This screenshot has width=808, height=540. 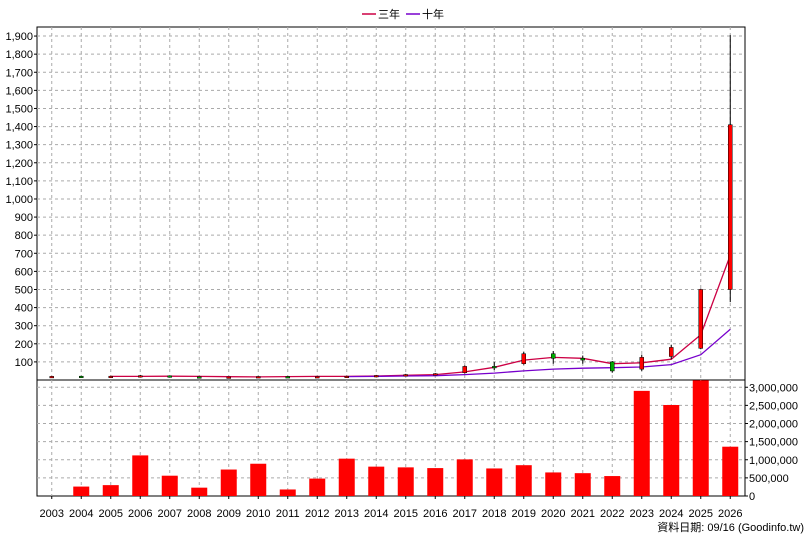 I want to click on candle-2007, so click(x=169, y=376).